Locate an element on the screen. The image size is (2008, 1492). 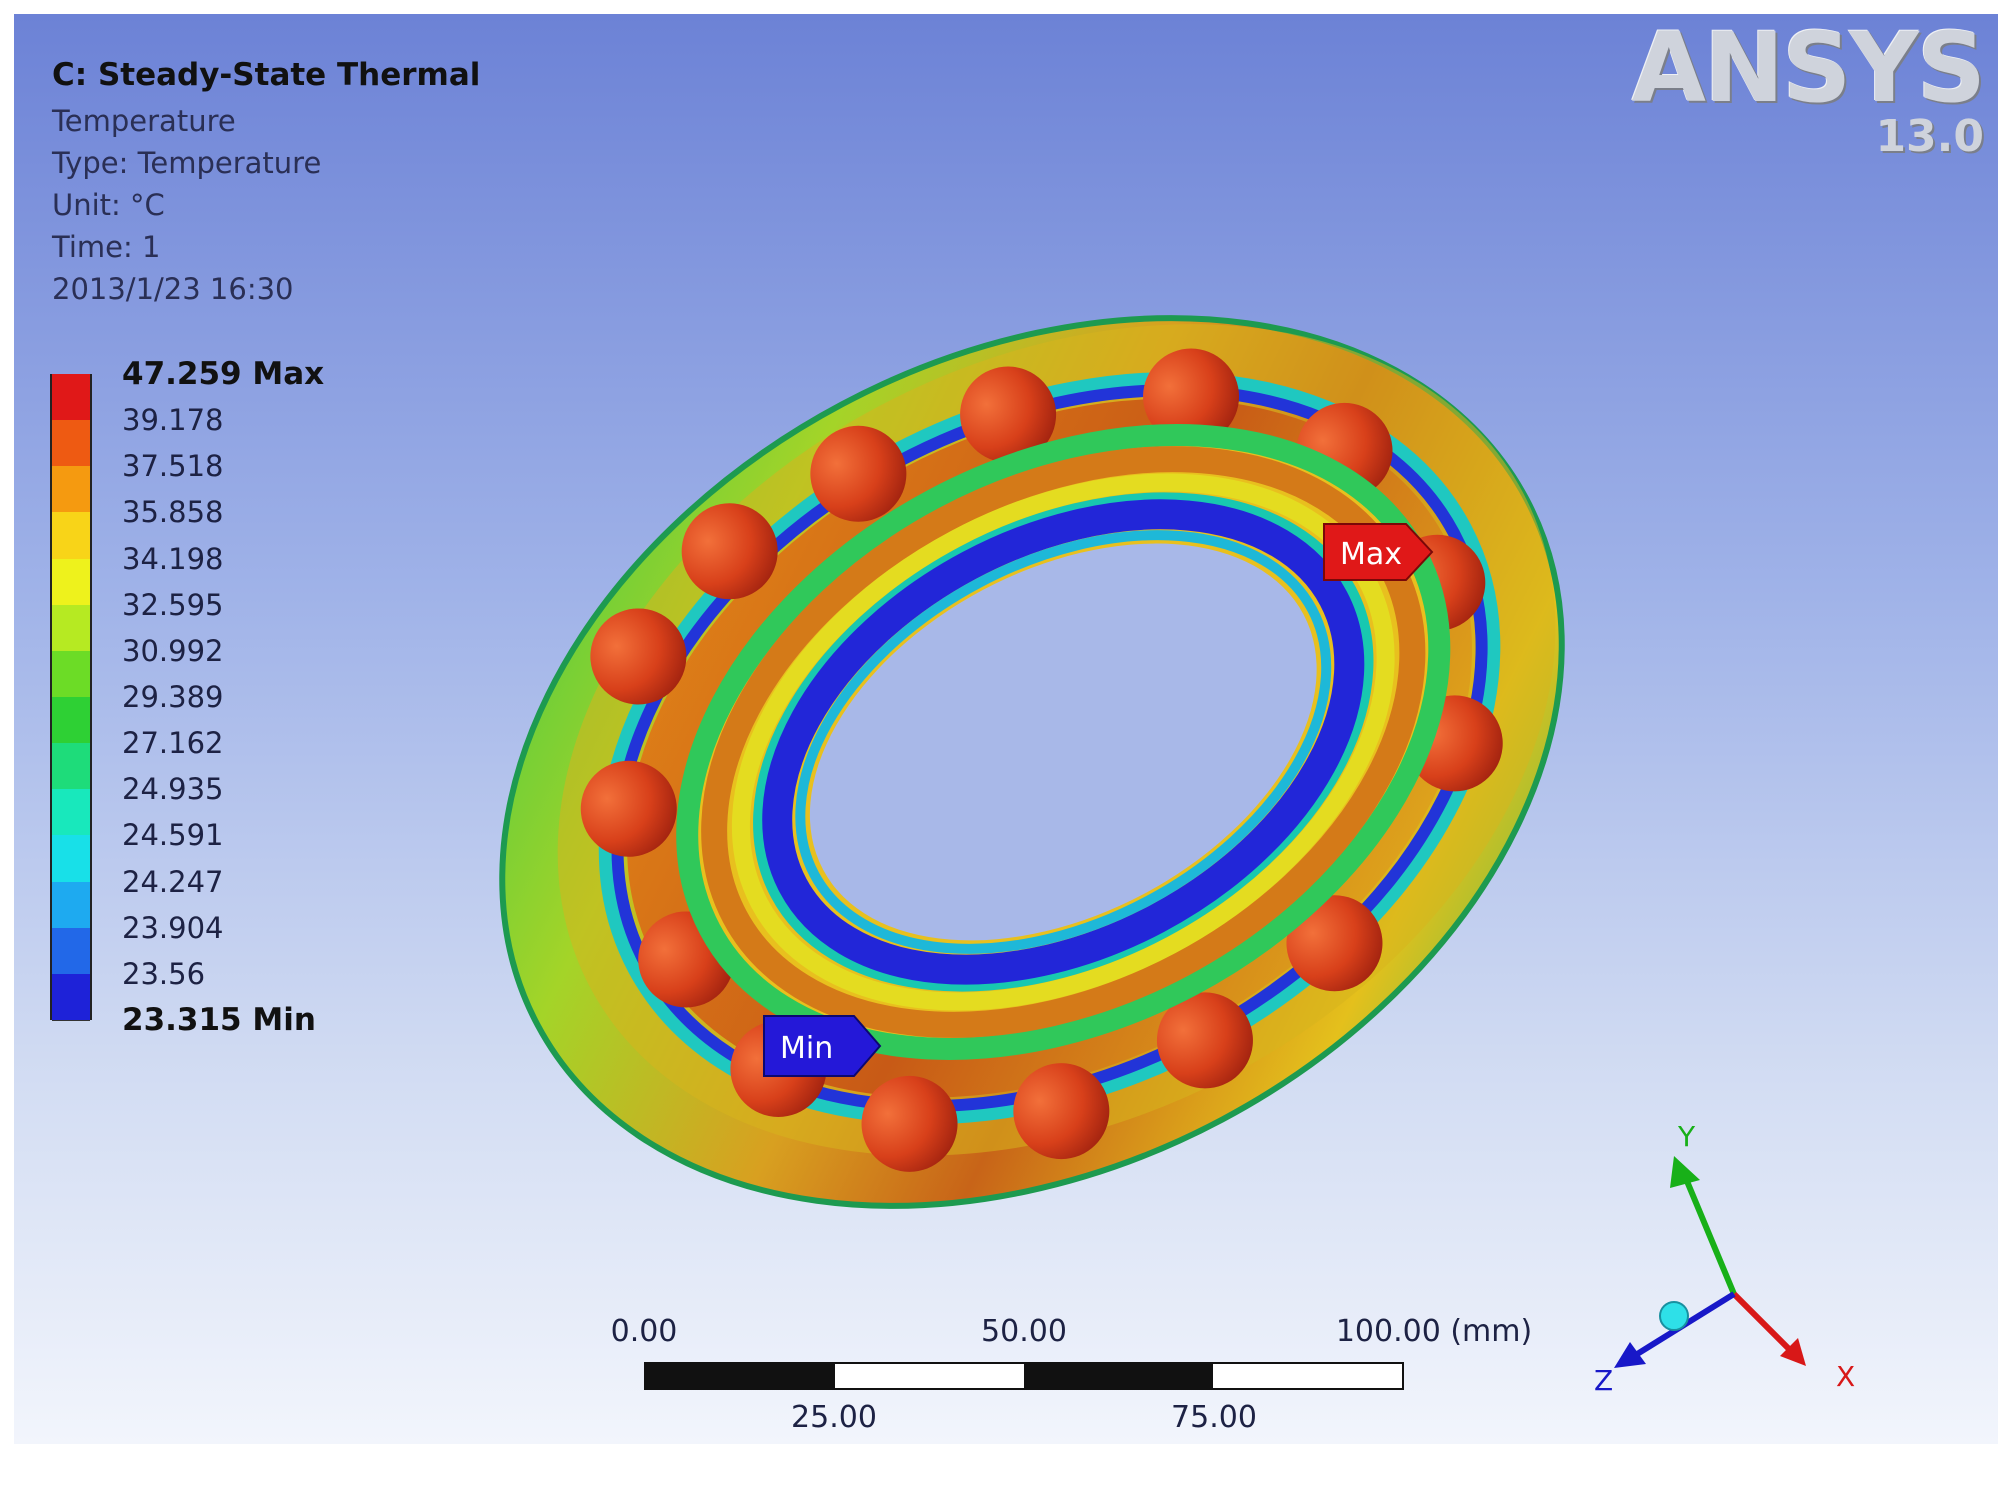
y-axis-label: Y is located at coordinates (1686, 1136).